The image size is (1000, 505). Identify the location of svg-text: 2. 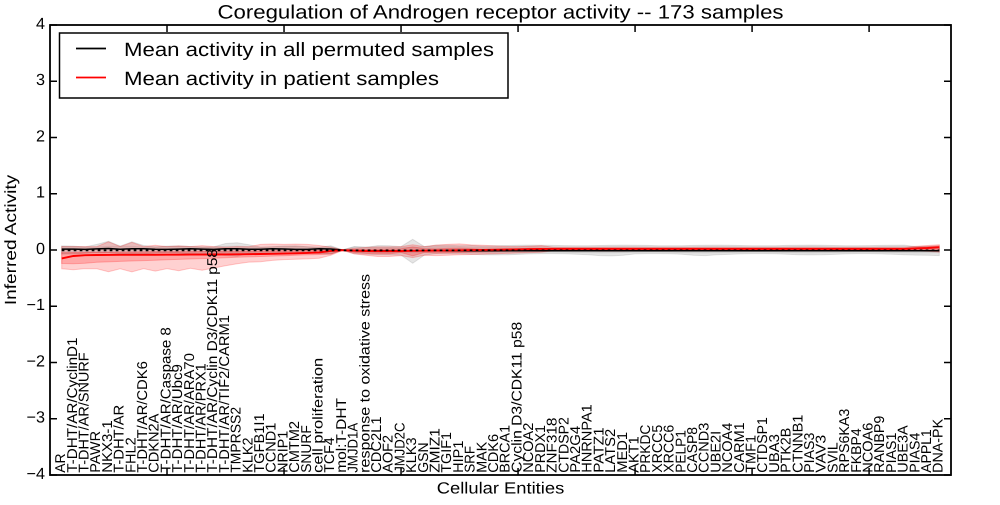
(40, 136).